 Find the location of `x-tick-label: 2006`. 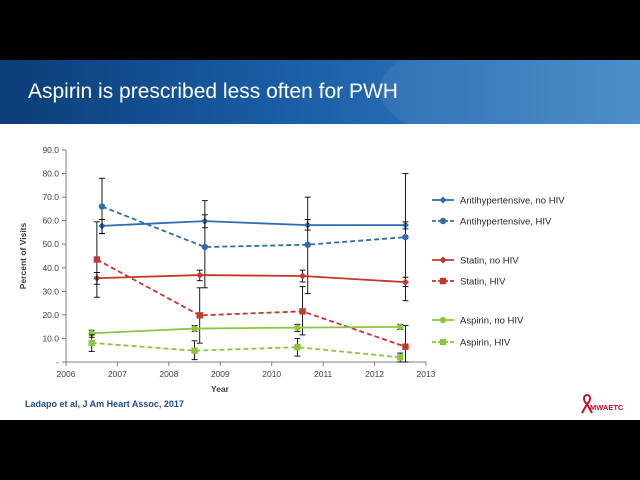

x-tick-label: 2006 is located at coordinates (66, 374).